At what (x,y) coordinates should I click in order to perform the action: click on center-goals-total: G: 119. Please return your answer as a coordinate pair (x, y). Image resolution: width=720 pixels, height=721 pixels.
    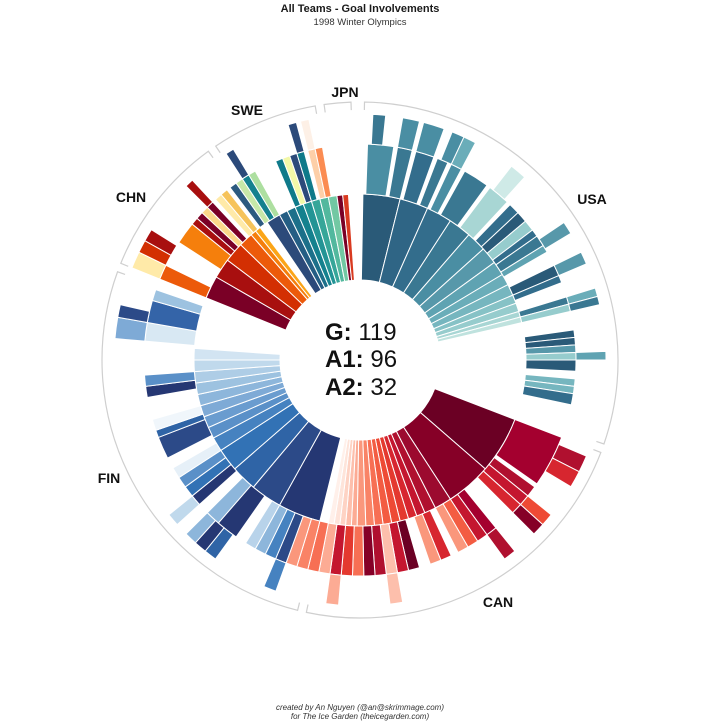
    Looking at the image, I should click on (361, 332).